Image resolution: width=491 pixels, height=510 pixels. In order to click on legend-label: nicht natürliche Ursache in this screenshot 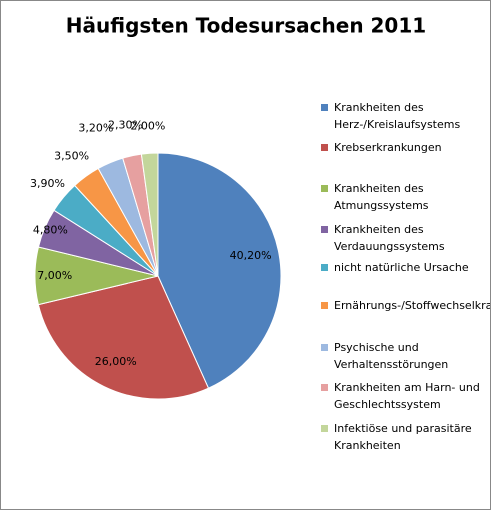, I will do `click(401, 267)`.